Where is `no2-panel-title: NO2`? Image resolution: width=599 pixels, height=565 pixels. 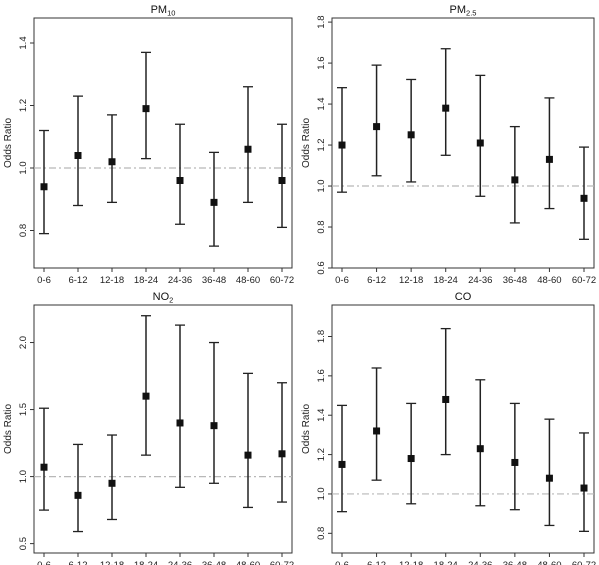
no2-panel-title: NO2 is located at coordinates (163, 298).